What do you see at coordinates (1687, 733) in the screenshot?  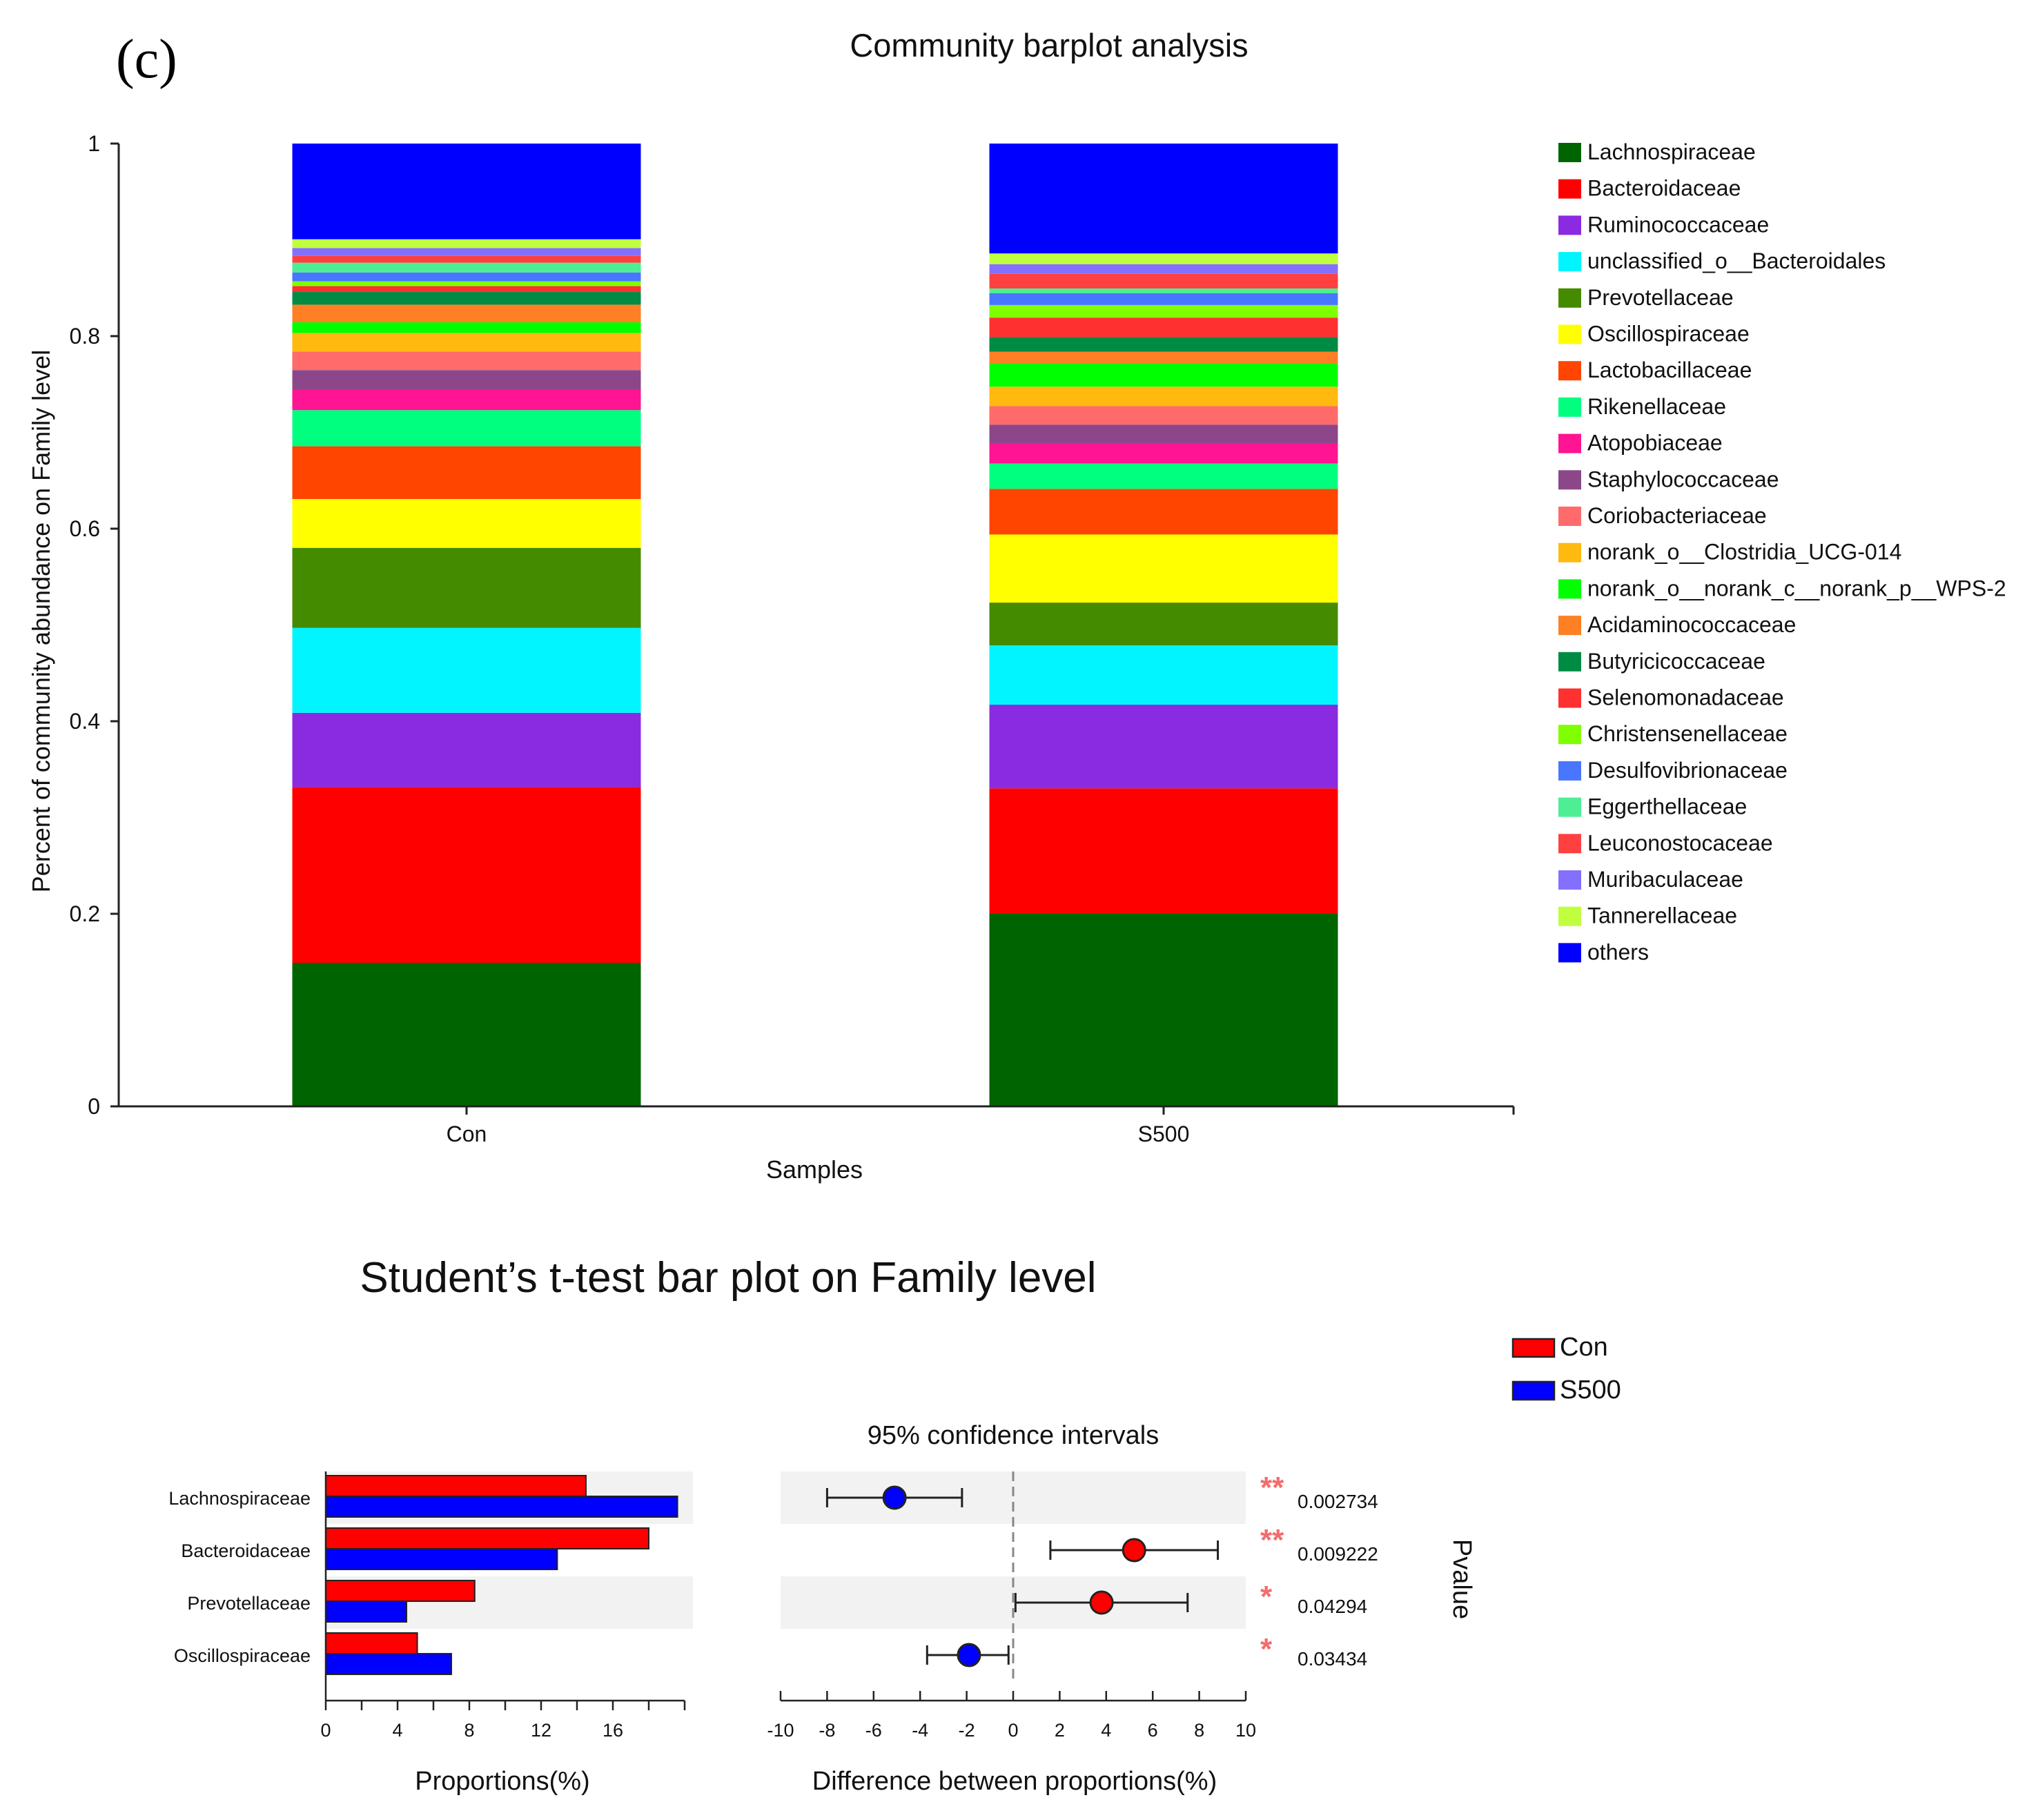 I see `legend-label-16: Christensenellaceae` at bounding box center [1687, 733].